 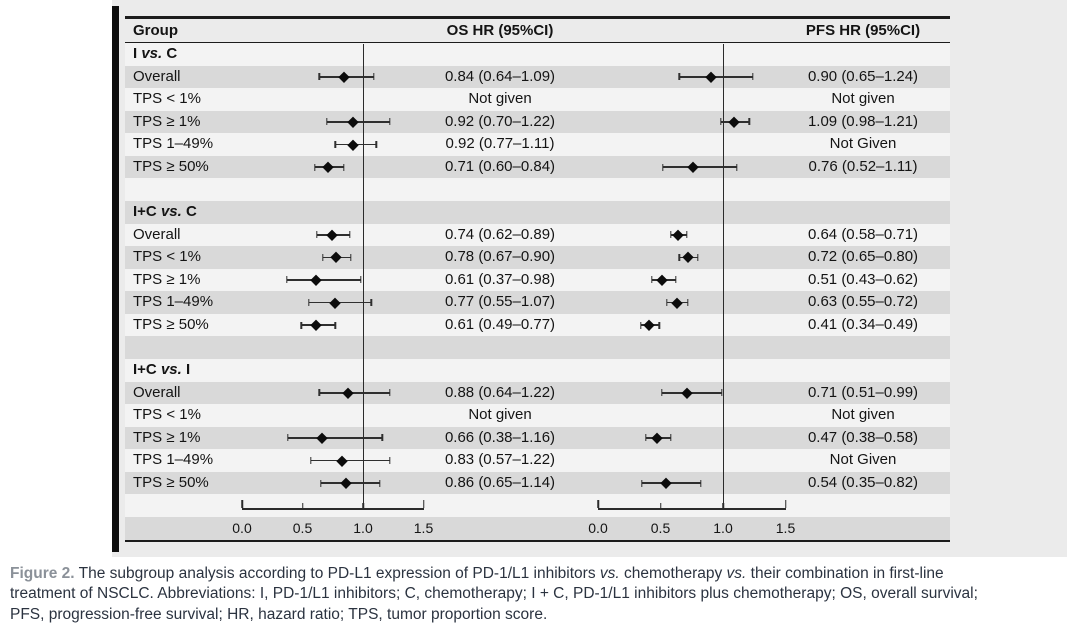 What do you see at coordinates (863, 30) in the screenshot?
I see `column-header-pfs-hr: PFS HR (95%CI)` at bounding box center [863, 30].